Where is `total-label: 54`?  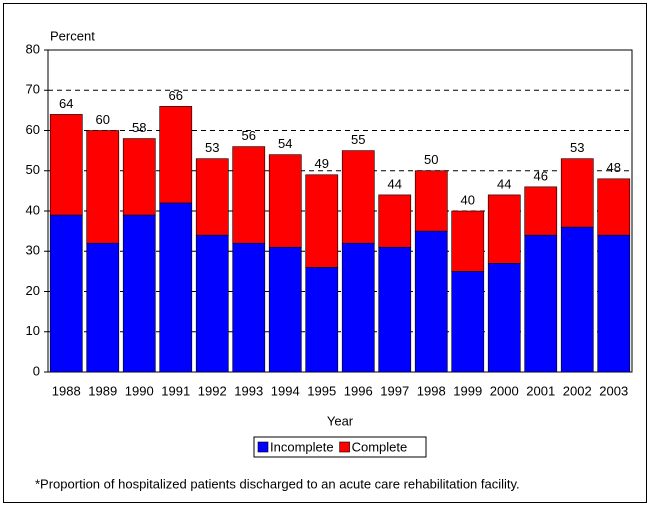
total-label: 54 is located at coordinates (285, 143).